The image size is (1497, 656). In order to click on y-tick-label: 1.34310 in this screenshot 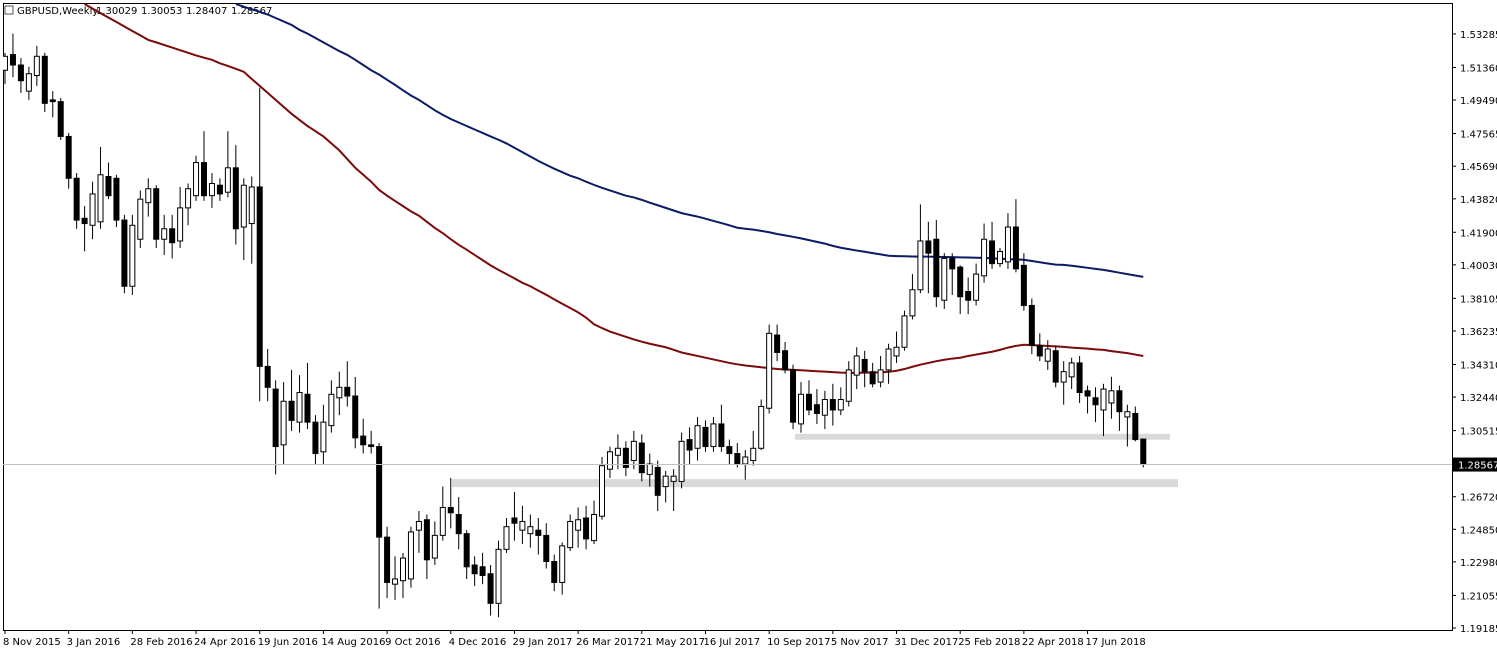, I will do `click(1478, 365)`.